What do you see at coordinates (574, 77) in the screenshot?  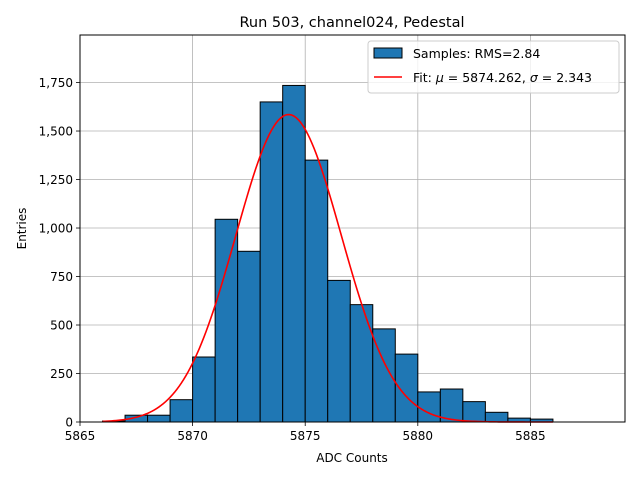 I see `legend-fit-sigma-value: 2.343` at bounding box center [574, 77].